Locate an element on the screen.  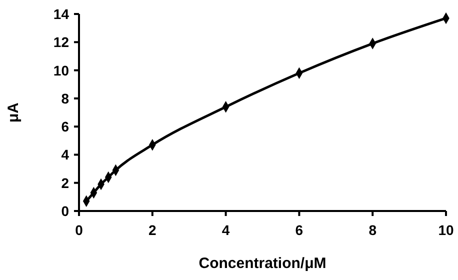
x-tick-label: 2 is located at coordinates (152, 230).